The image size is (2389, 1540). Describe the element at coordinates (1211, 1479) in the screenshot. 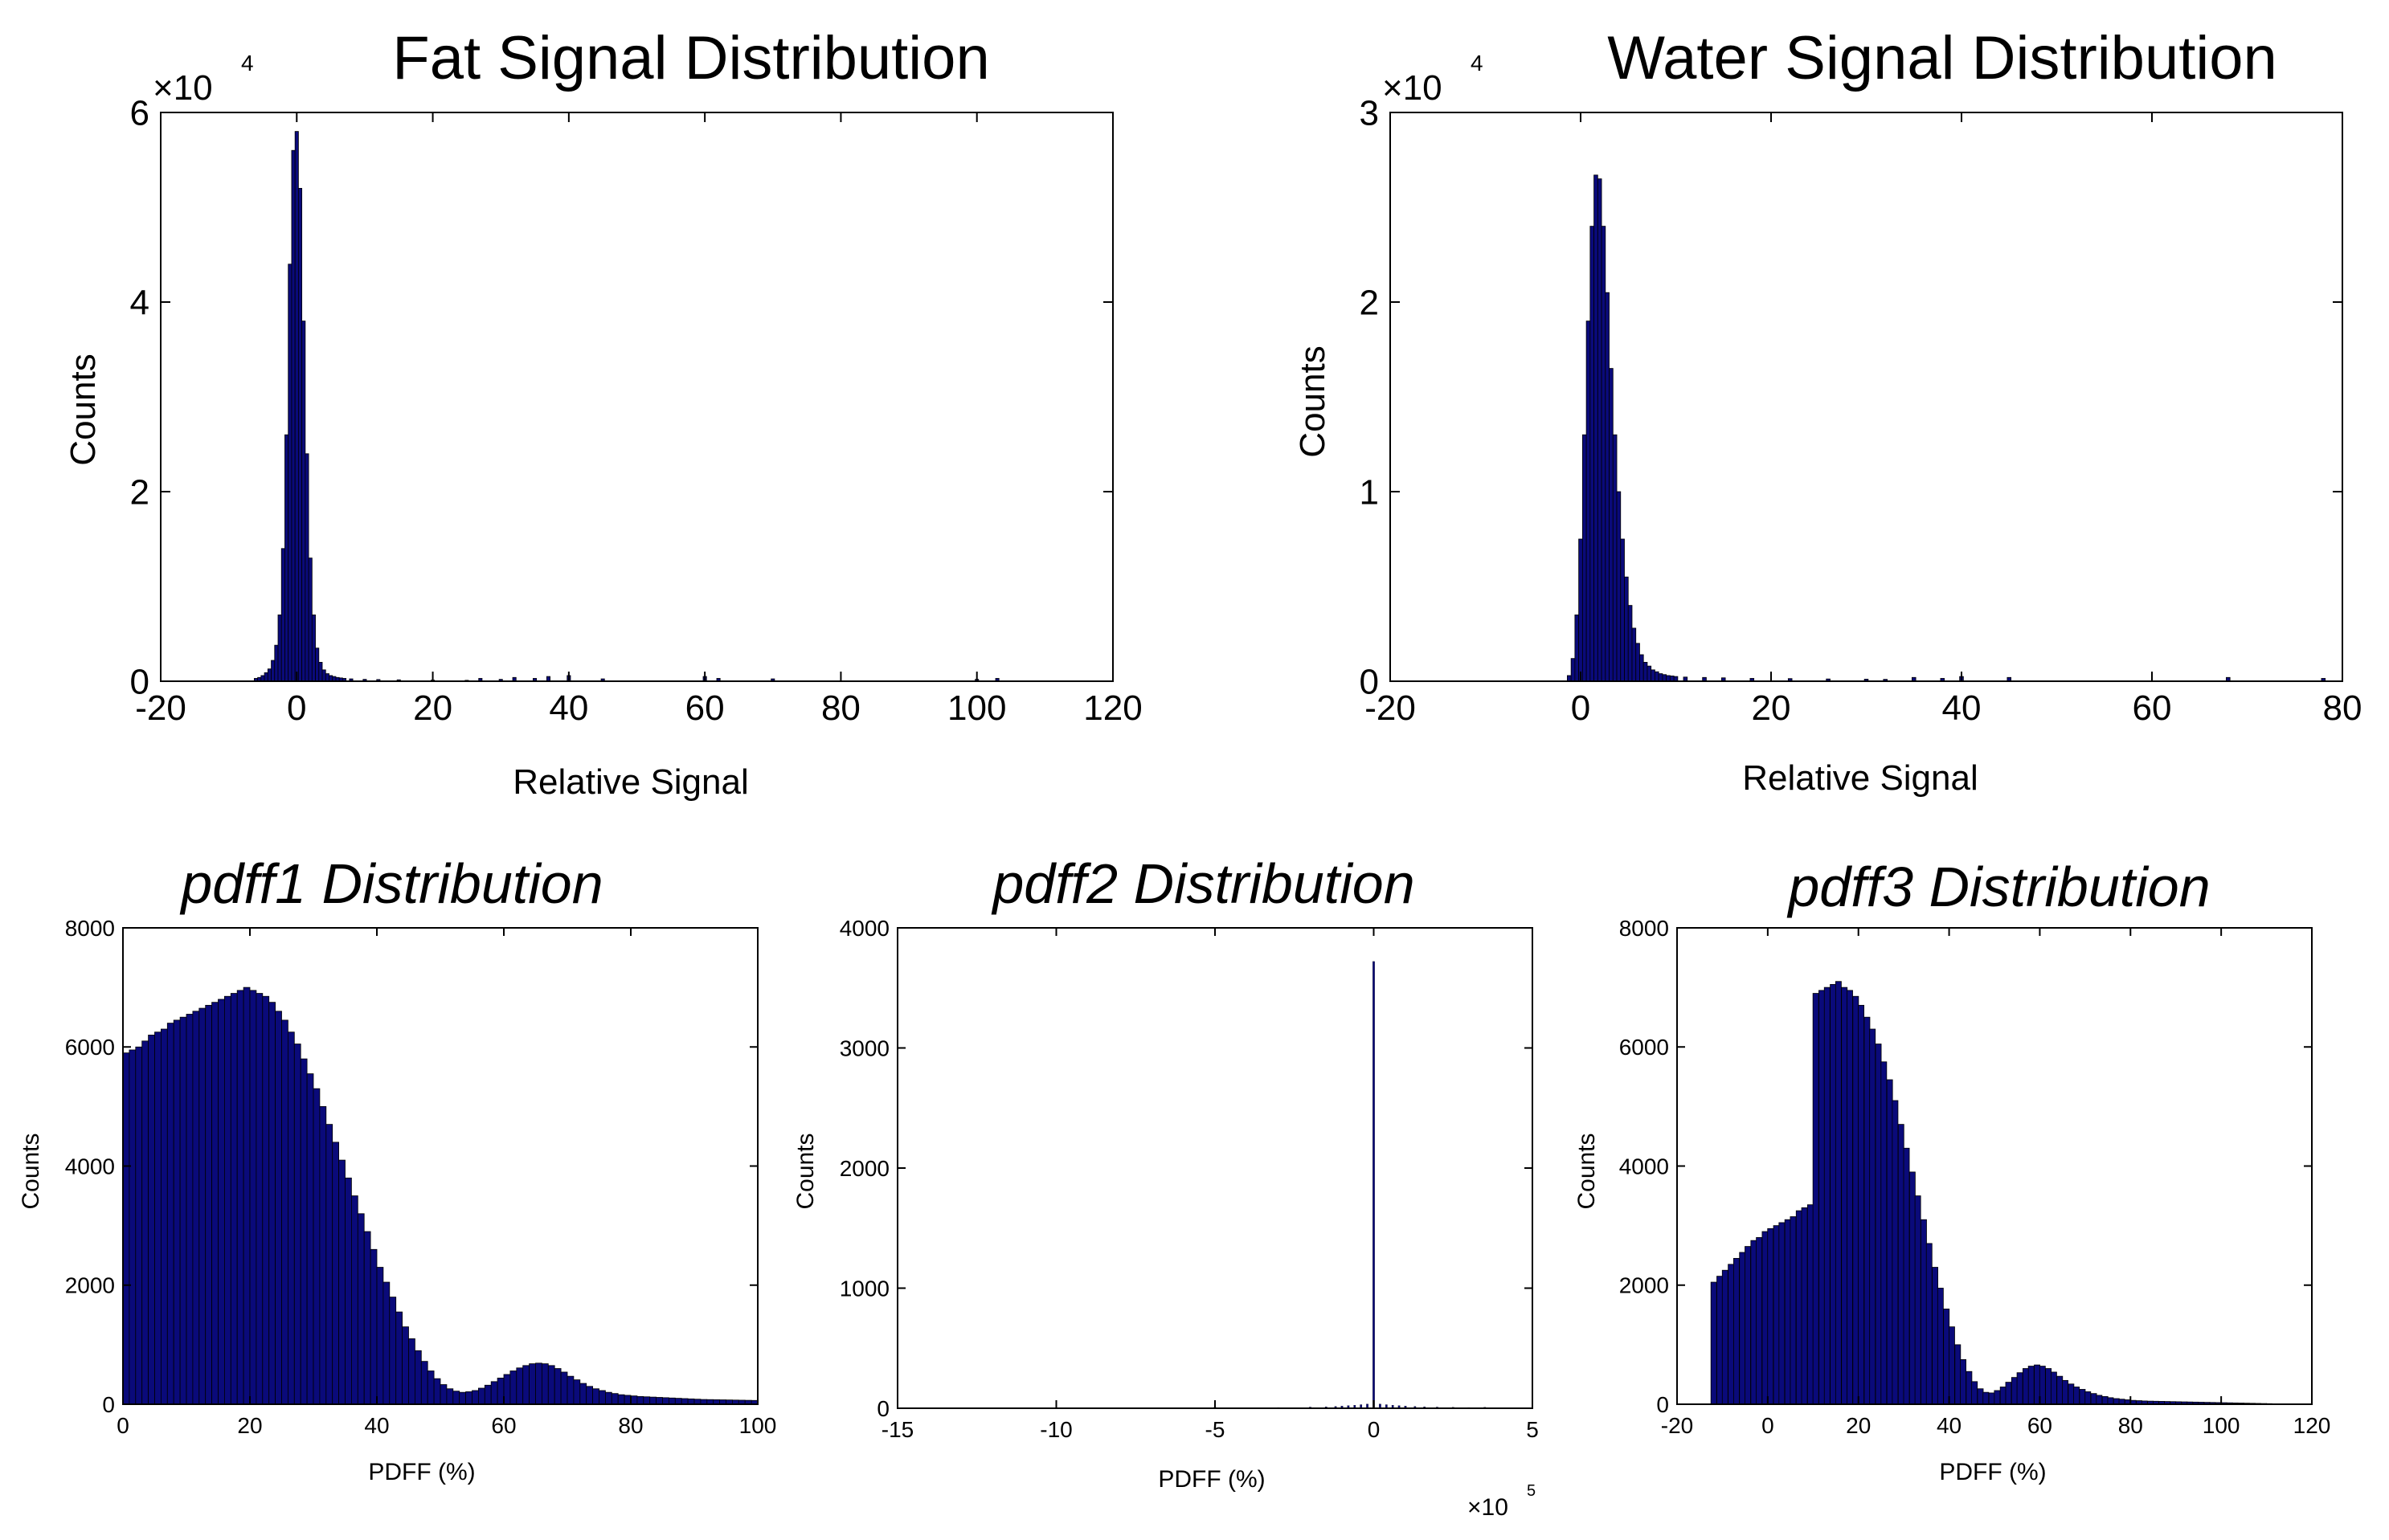

I see `x-axis-label-pdff2: PDFF (%)` at that location.